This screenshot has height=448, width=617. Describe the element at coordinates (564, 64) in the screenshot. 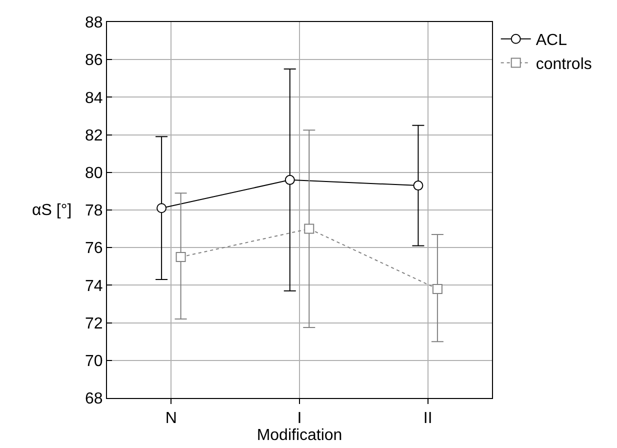

I see `legend-label: controls` at that location.